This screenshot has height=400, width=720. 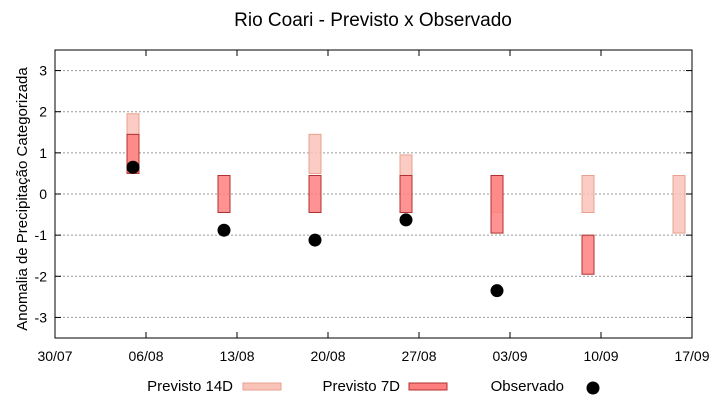 I want to click on y-tick-label: -3, so click(x=41, y=317).